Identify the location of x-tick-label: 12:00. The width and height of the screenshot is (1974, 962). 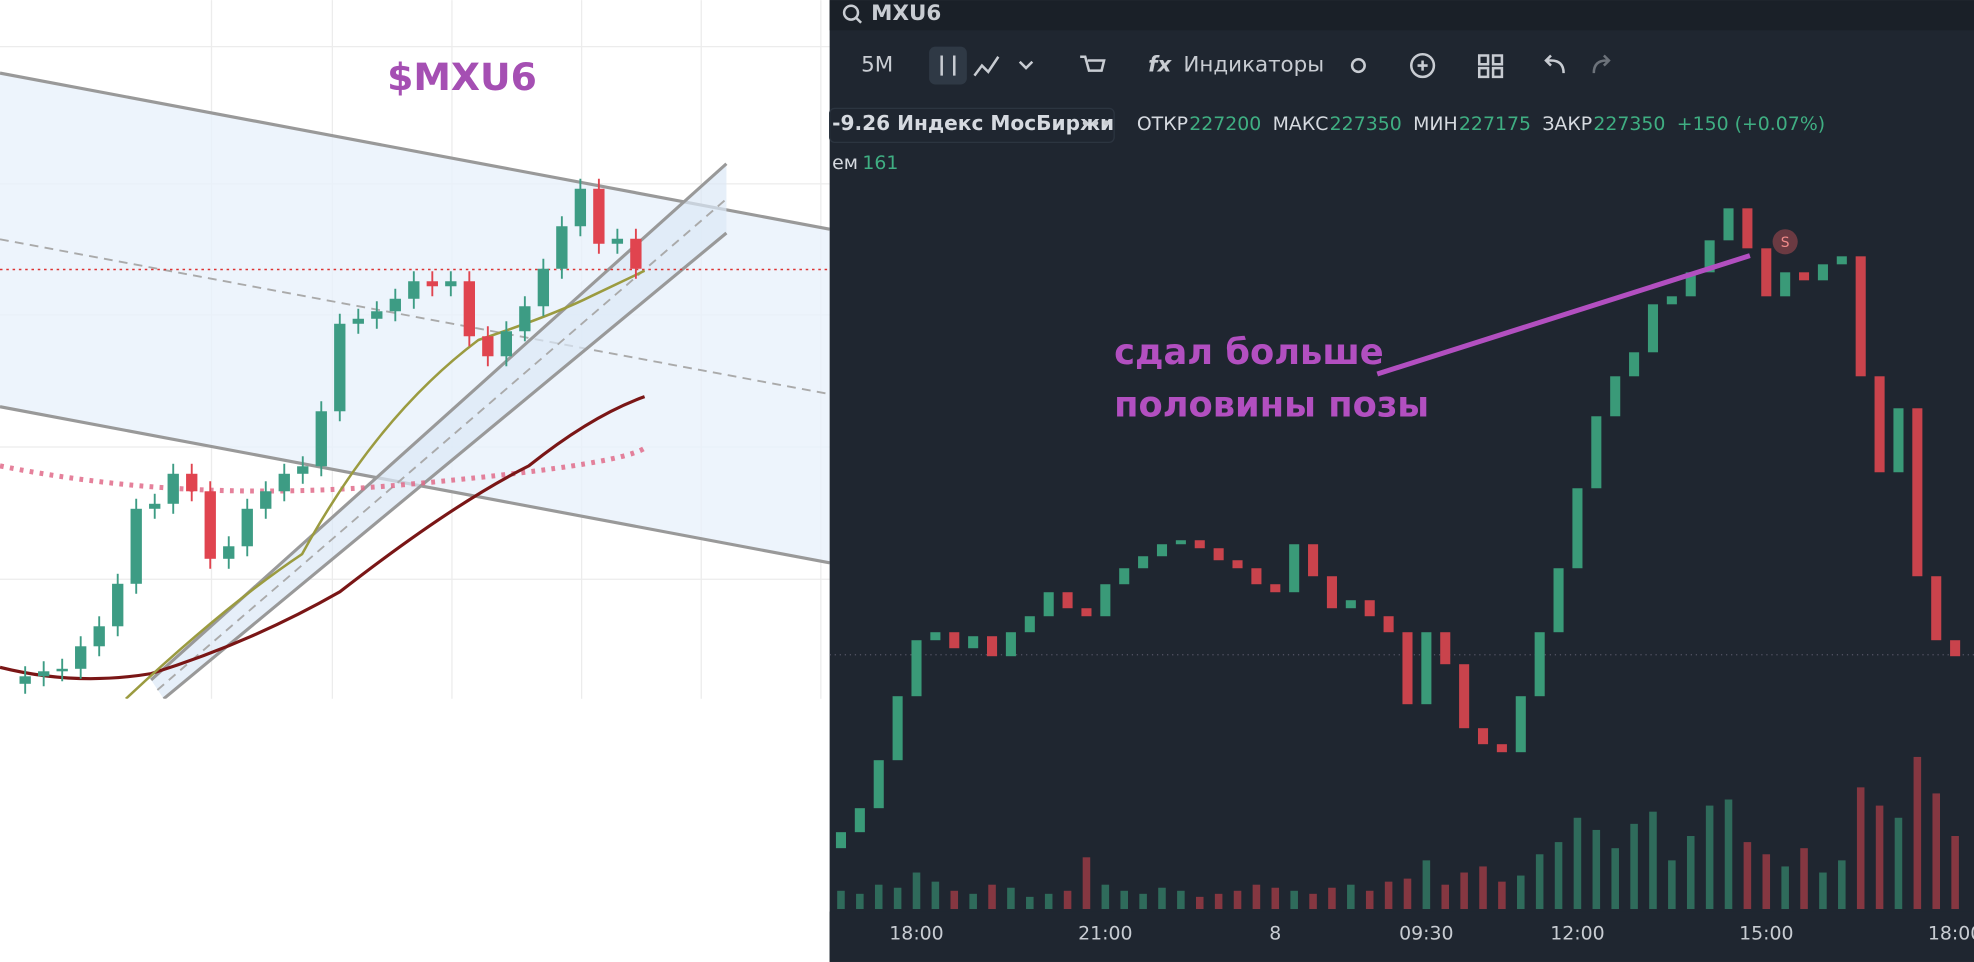
(1577, 934).